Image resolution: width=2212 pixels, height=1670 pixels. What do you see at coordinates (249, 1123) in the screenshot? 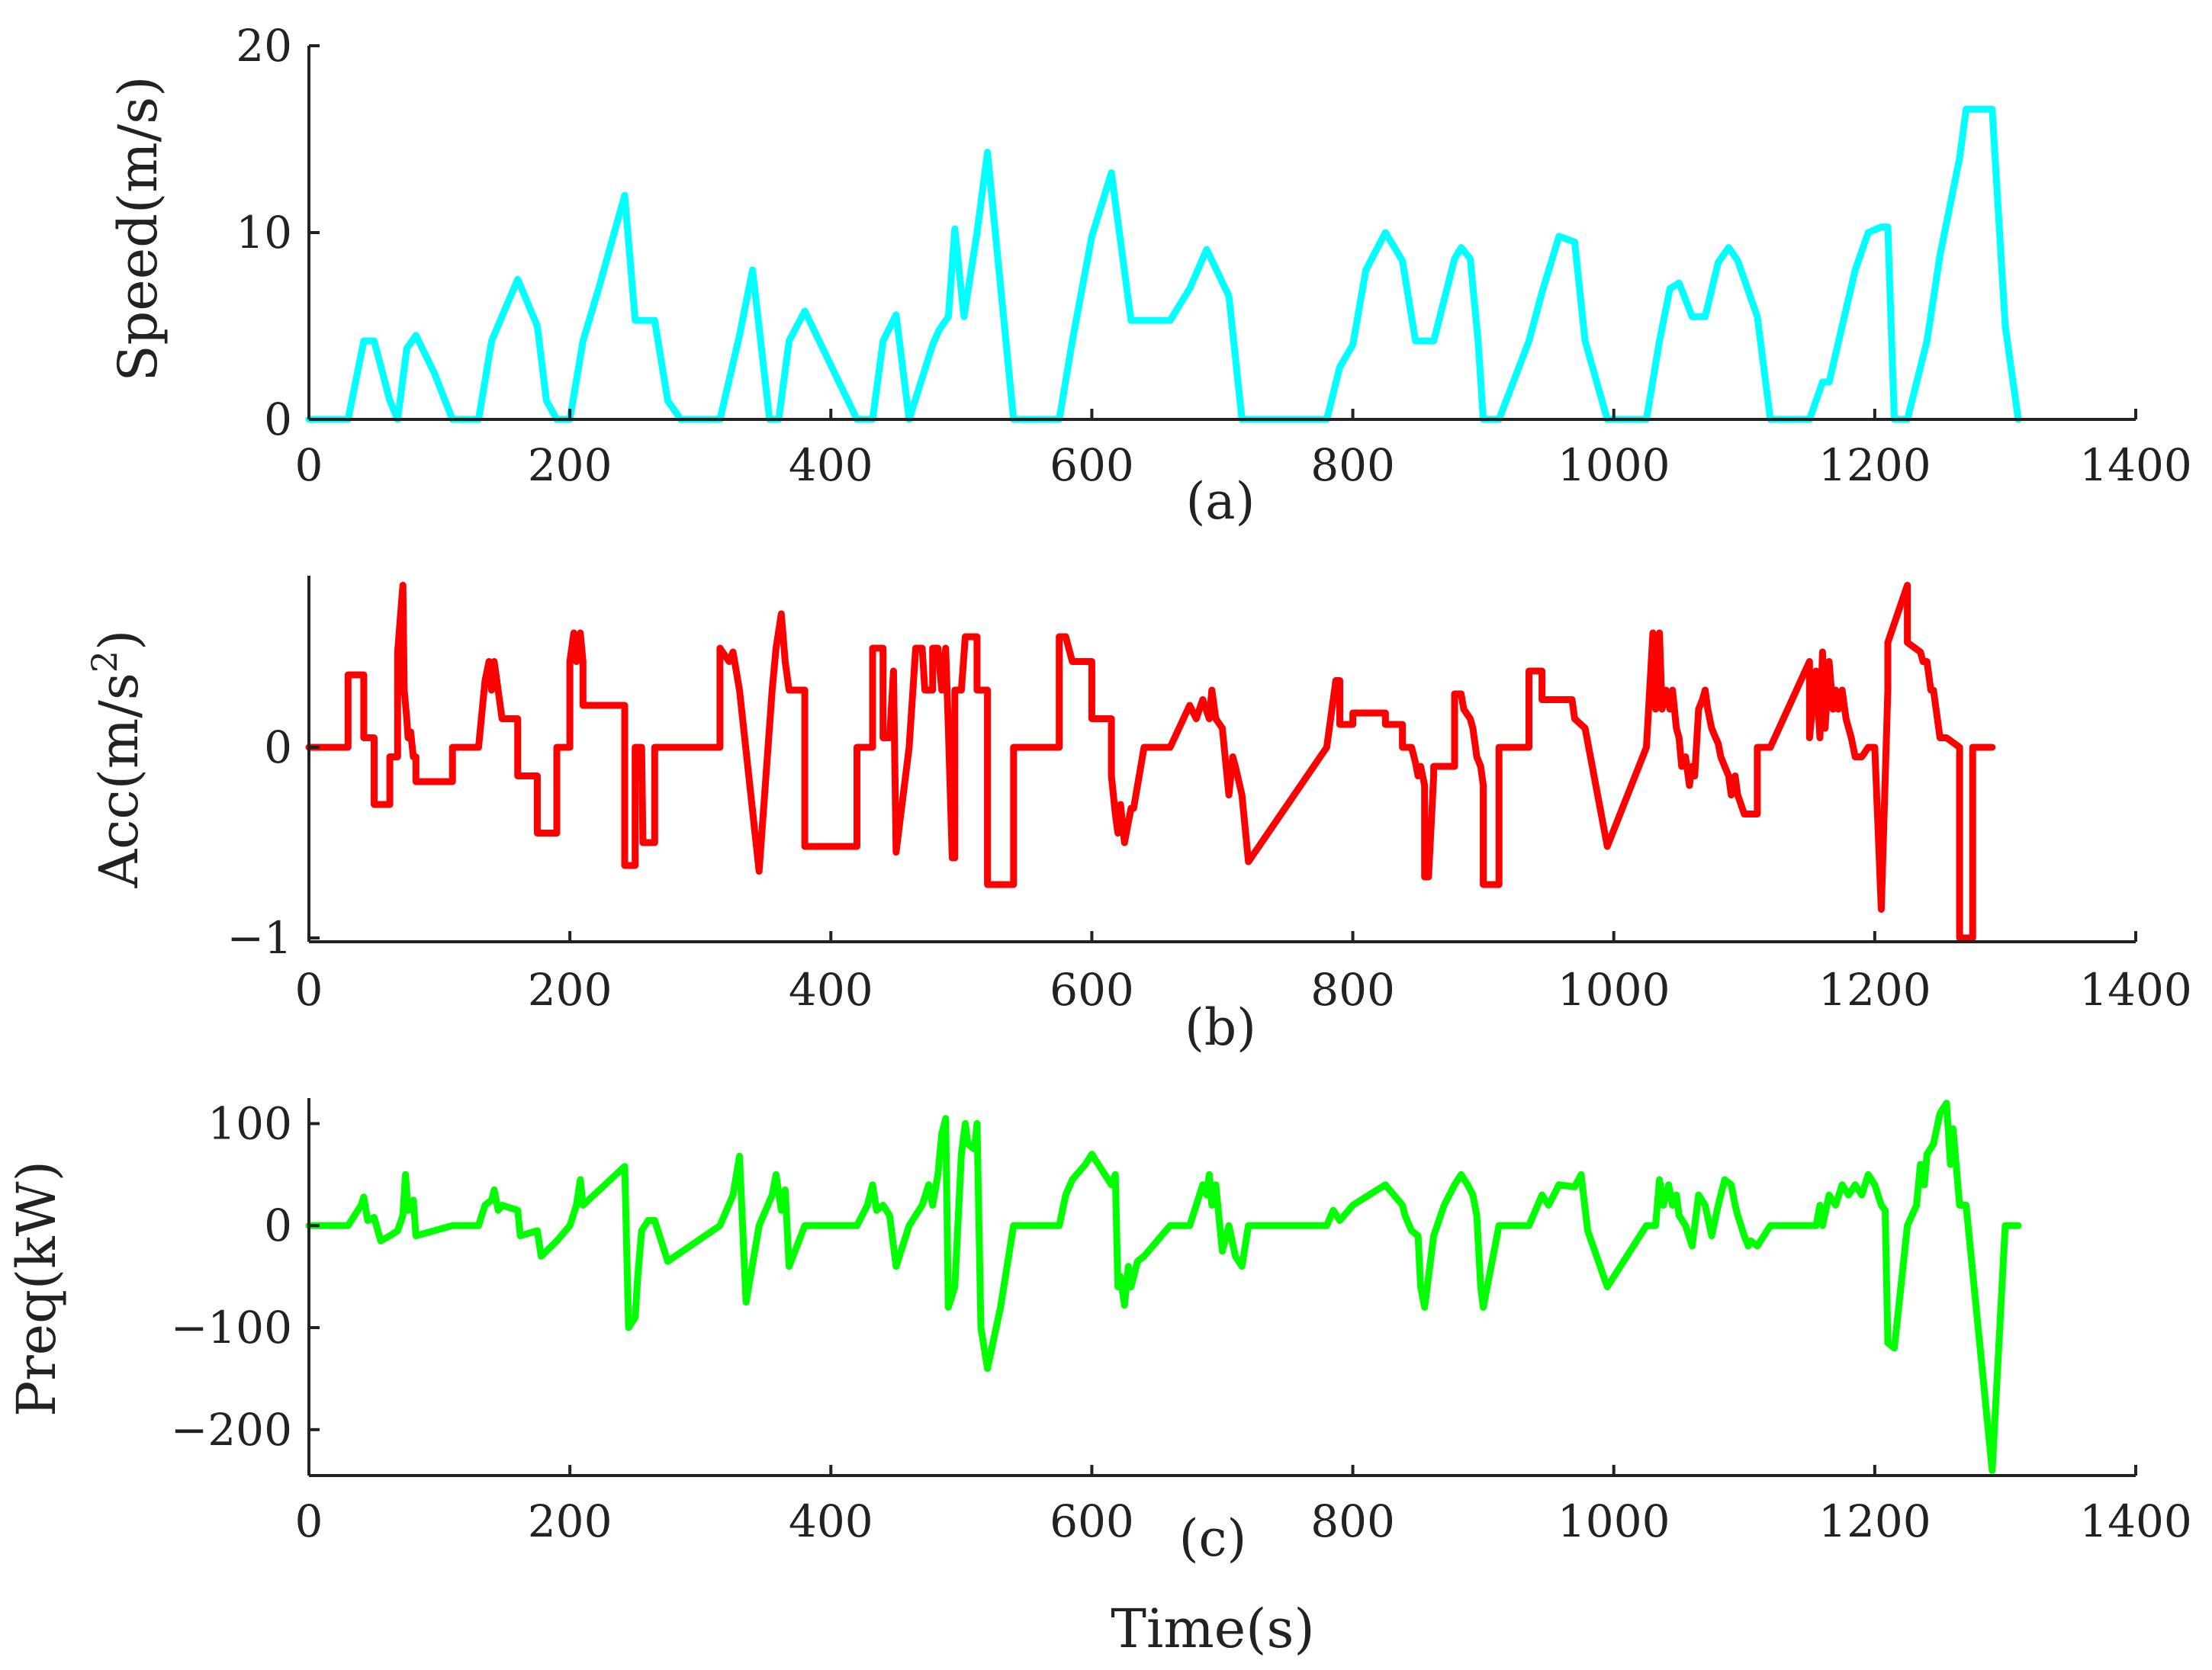
I see `power-y-tick-label: 100` at bounding box center [249, 1123].